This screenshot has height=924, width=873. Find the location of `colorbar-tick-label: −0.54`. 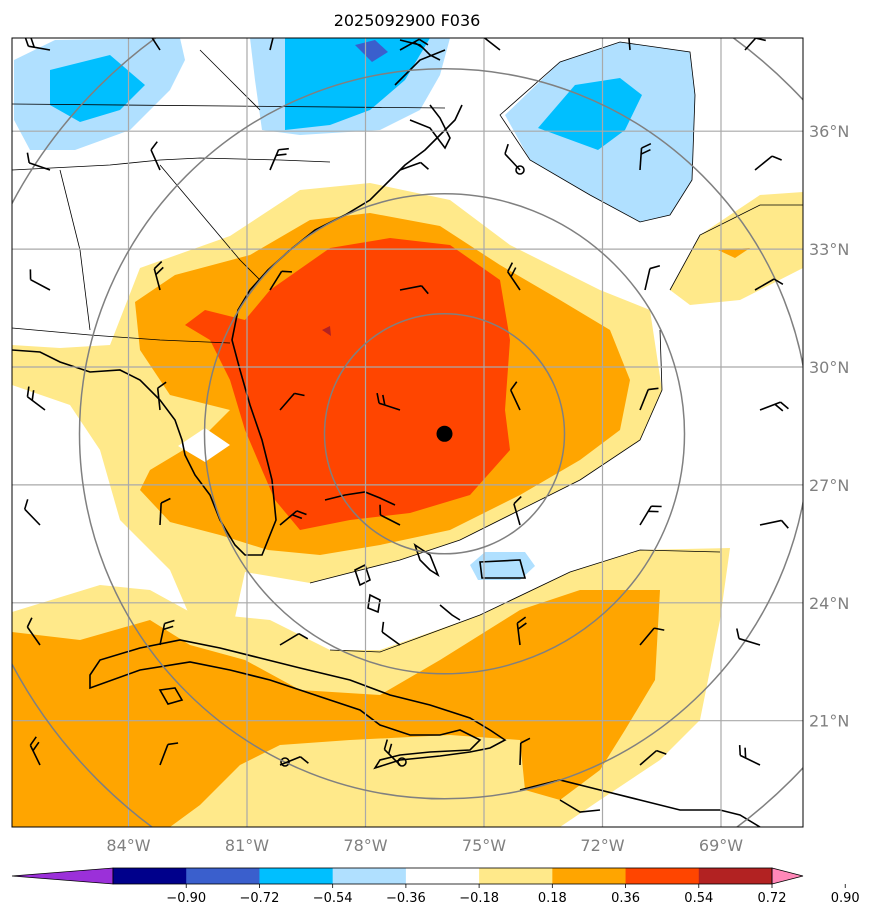

colorbar-tick-label: −0.54 is located at coordinates (333, 898).